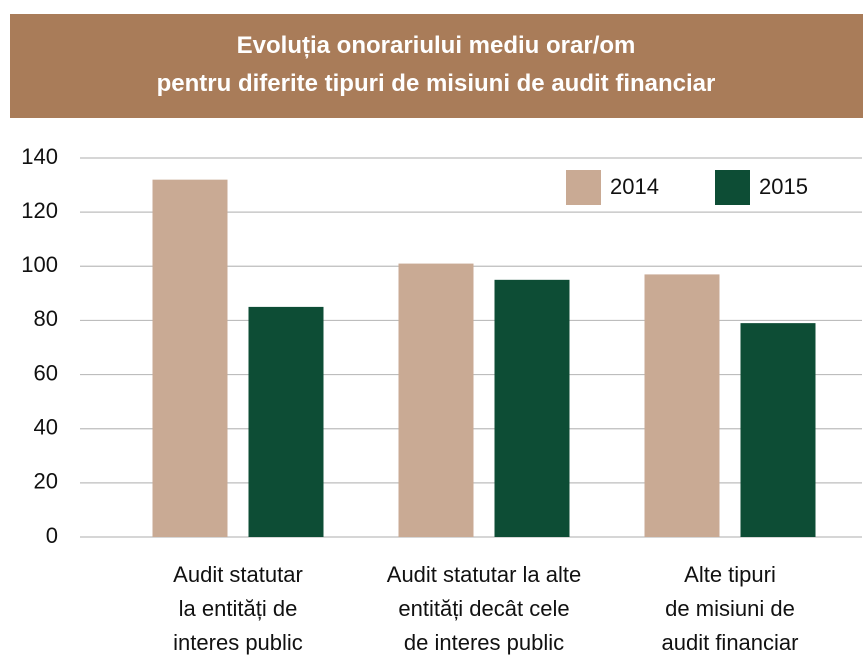 The image size is (863, 662). I want to click on y-tick-label: 20, so click(46, 481).